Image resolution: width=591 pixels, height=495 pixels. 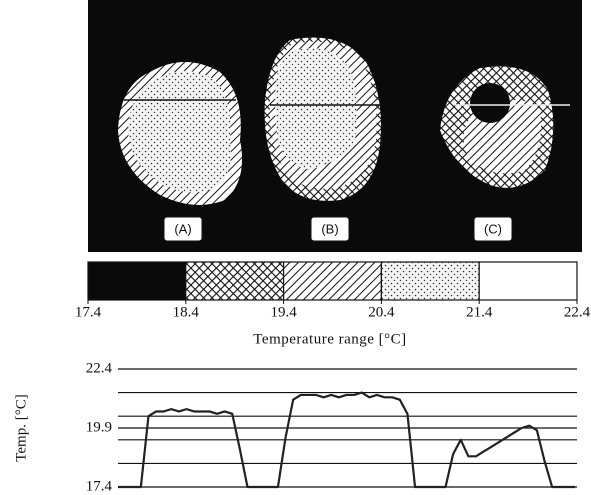 I want to click on colorbar-tick-label: 18.4, so click(x=186, y=312).